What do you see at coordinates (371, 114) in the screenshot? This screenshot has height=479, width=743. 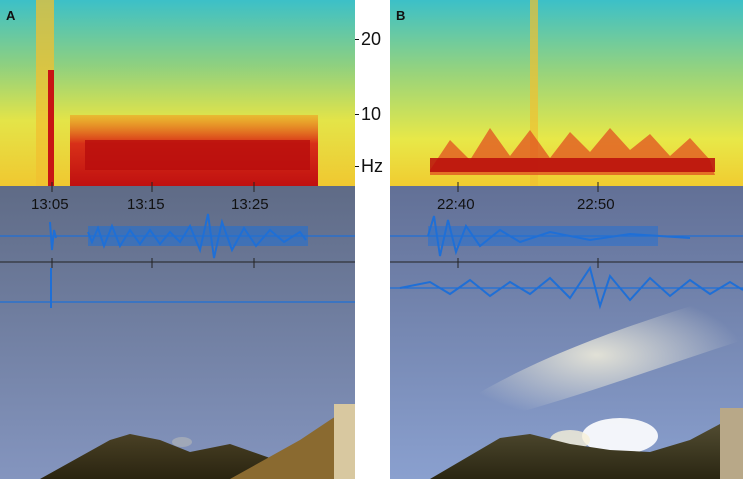 I see `freq-tick-label: 10` at bounding box center [371, 114].